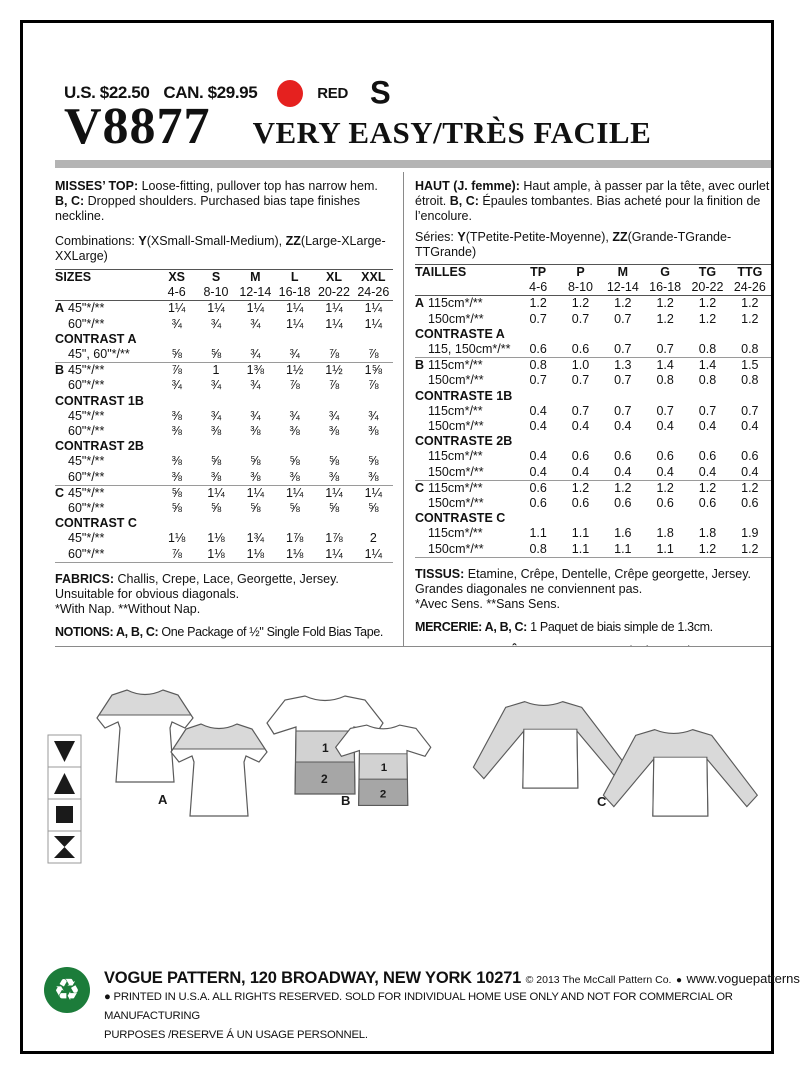  I want to click on garment-c-back-view, so click(550, 745).